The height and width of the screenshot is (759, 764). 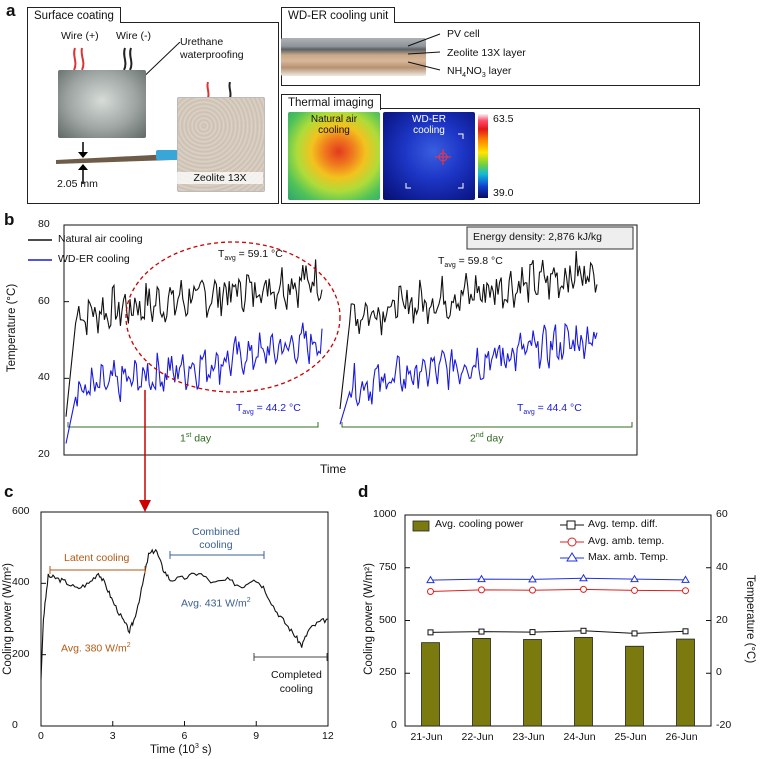 What do you see at coordinates (21, 582) in the screenshot?
I see `panel-c-y-tick-label: 400` at bounding box center [21, 582].